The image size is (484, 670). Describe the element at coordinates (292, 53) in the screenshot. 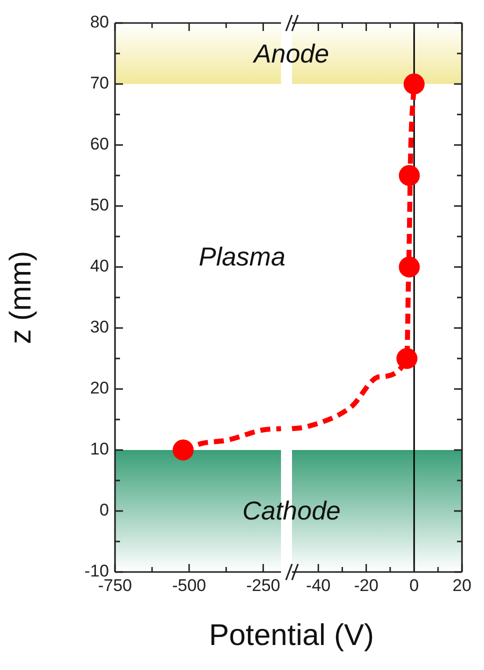

I see `band-label: Anode` at that location.